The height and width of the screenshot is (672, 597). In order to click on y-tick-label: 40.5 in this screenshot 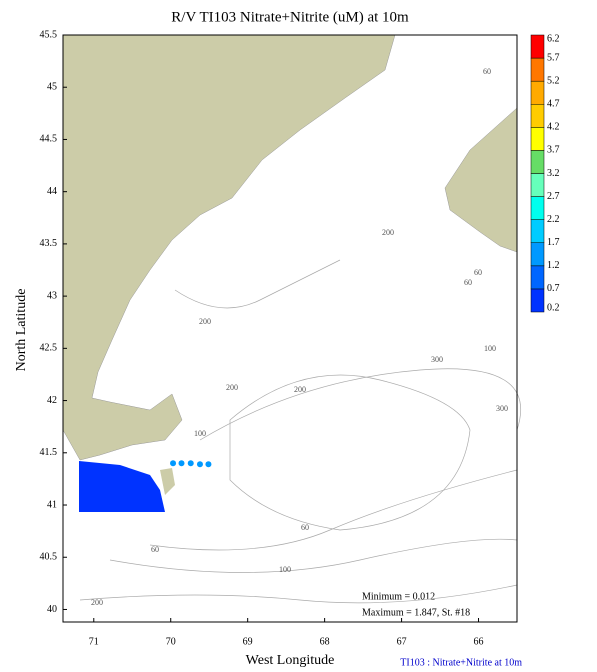, I will do `click(49, 557)`.